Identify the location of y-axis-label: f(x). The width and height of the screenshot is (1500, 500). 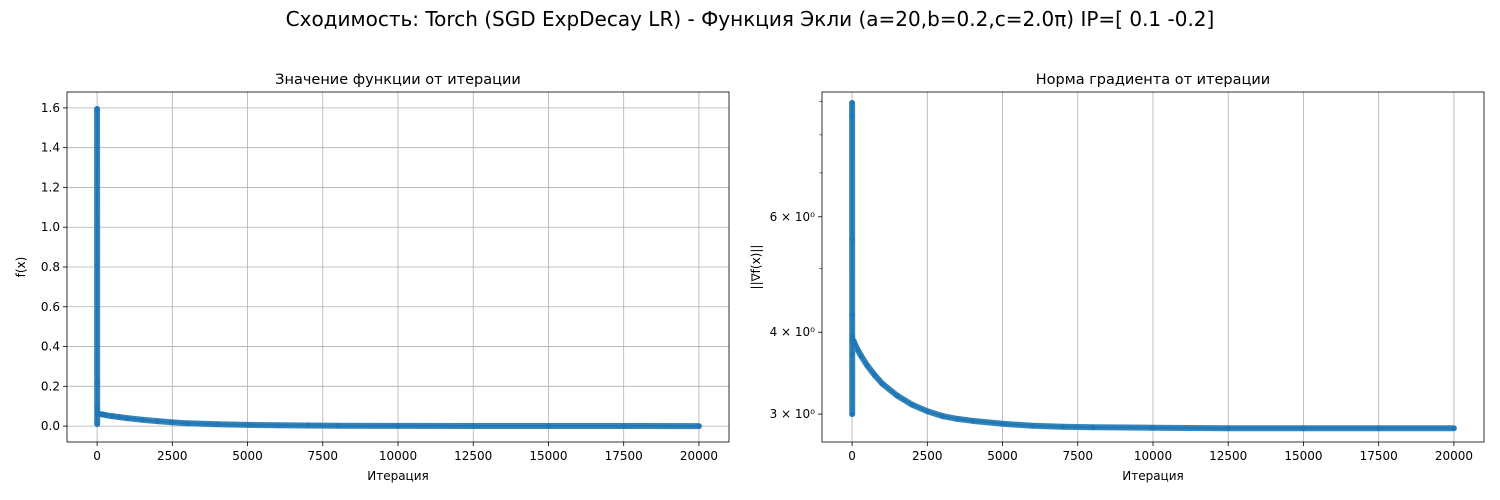
(21, 267).